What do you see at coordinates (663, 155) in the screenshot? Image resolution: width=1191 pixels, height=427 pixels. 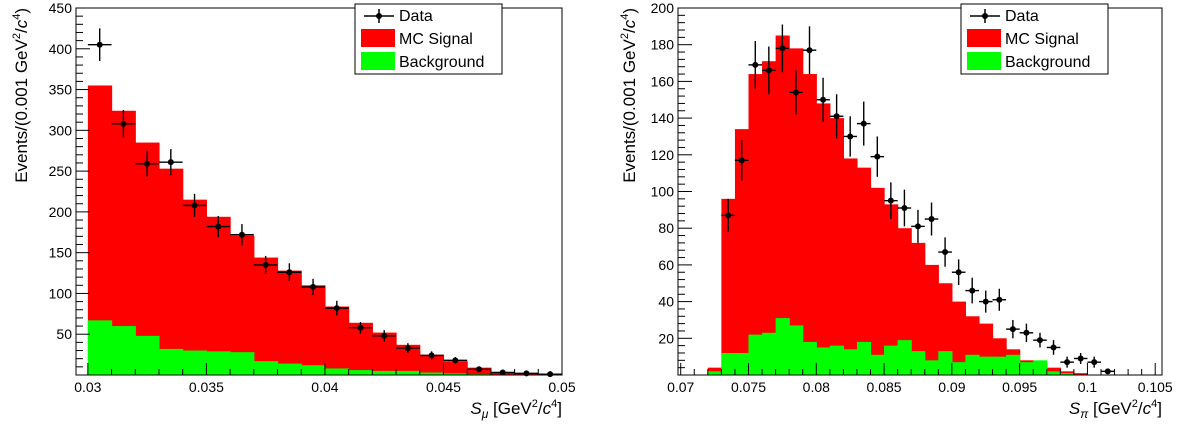 I see `right-y-tick-label: 120` at bounding box center [663, 155].